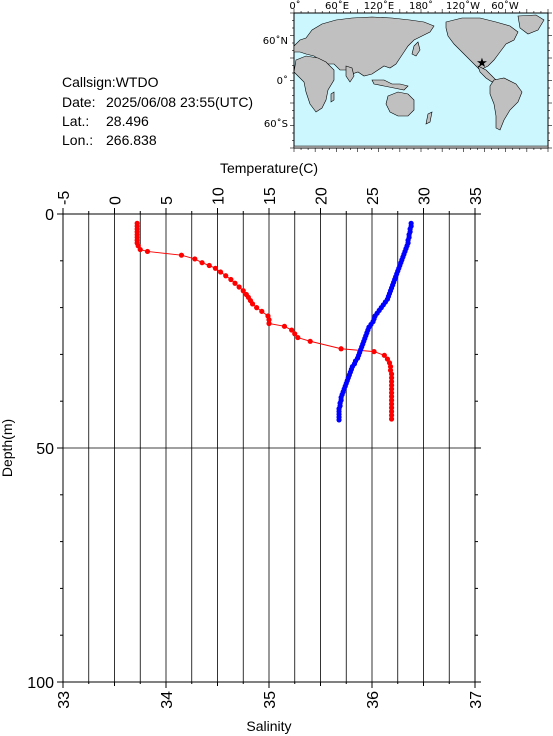 The height and width of the screenshot is (736, 553). Describe the element at coordinates (429, 118) in the screenshot. I see `map-land-newzealand` at that location.